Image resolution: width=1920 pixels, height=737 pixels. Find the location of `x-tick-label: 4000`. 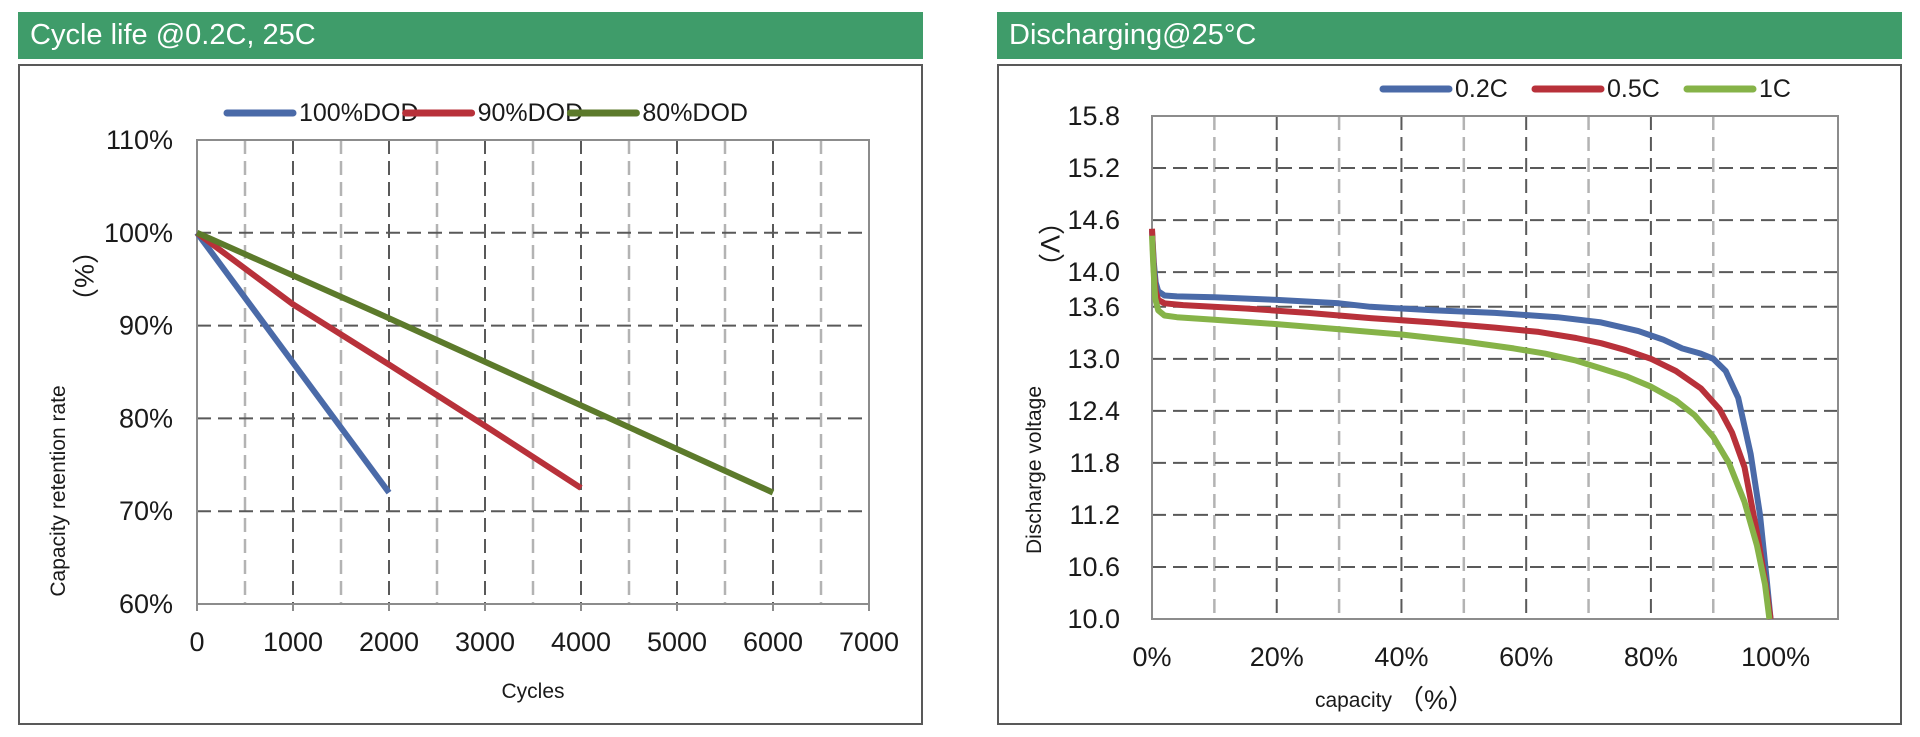

x-tick-label: 4000 is located at coordinates (581, 642).